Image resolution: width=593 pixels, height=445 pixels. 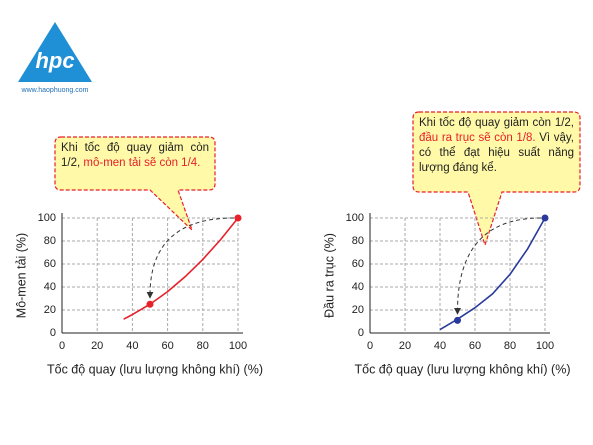 What do you see at coordinates (55, 90) in the screenshot?
I see `logo-url: www.haophuong.com` at bounding box center [55, 90].